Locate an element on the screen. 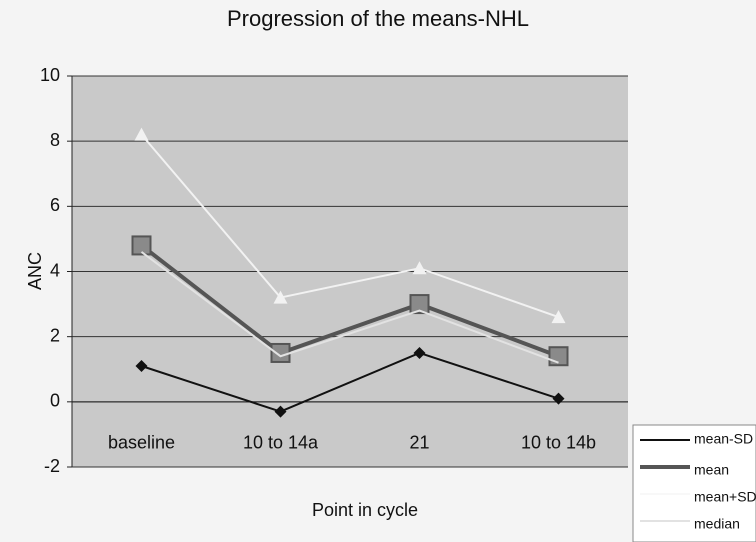  legend is located at coordinates (694, 483).